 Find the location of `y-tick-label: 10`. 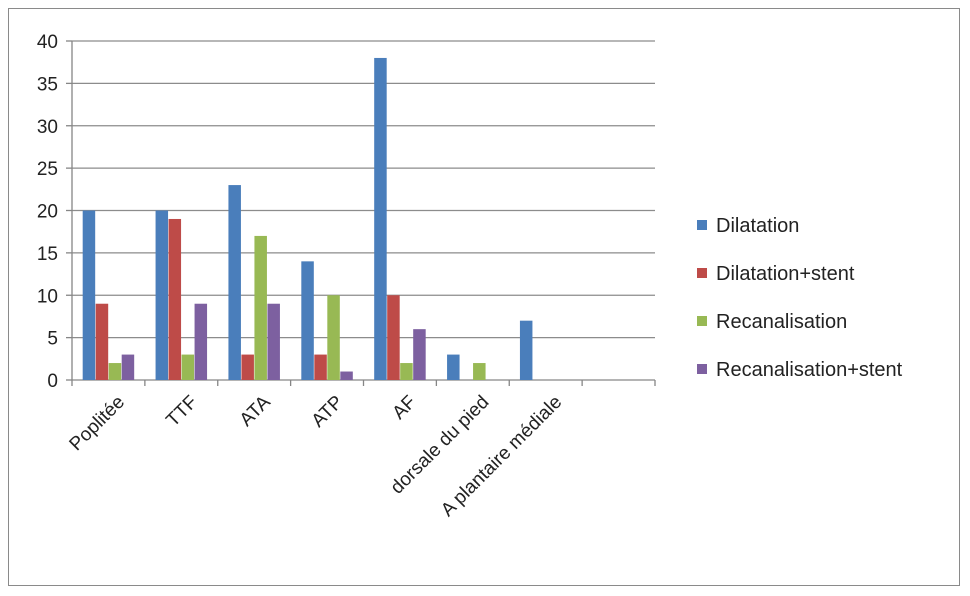

y-tick-label: 10 is located at coordinates (47, 296).